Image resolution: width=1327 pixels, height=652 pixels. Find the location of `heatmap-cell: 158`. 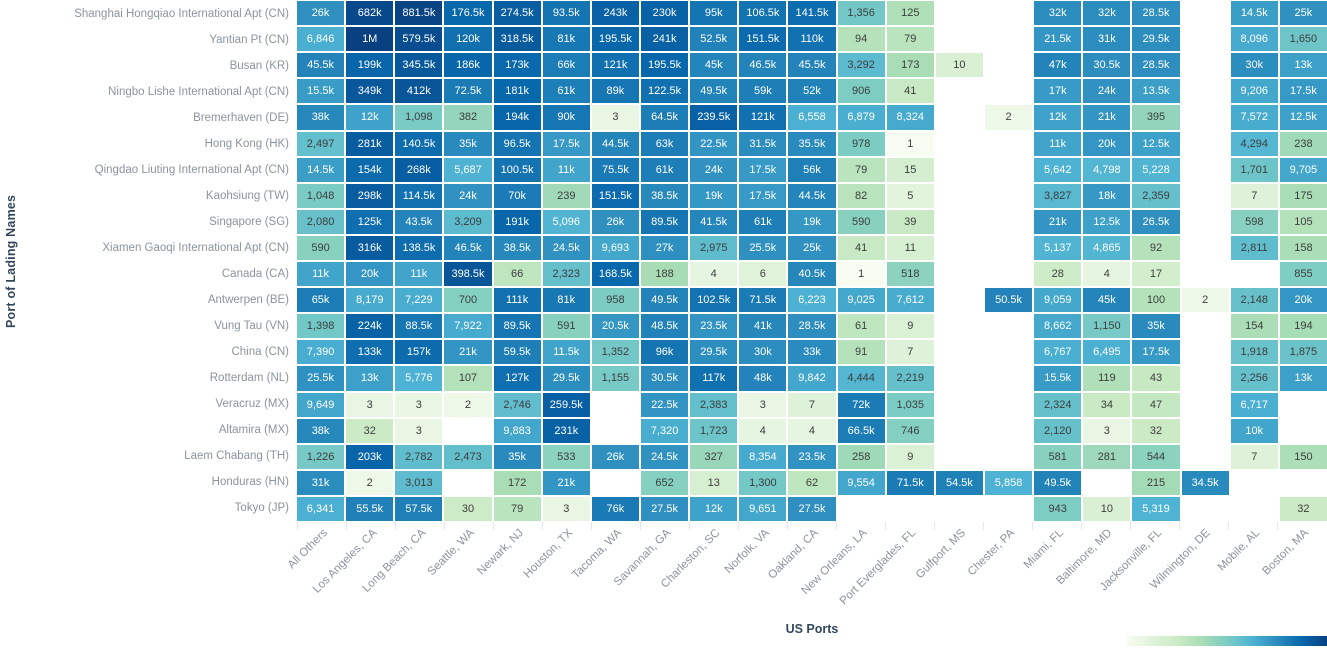

heatmap-cell: 158 is located at coordinates (1303, 247).